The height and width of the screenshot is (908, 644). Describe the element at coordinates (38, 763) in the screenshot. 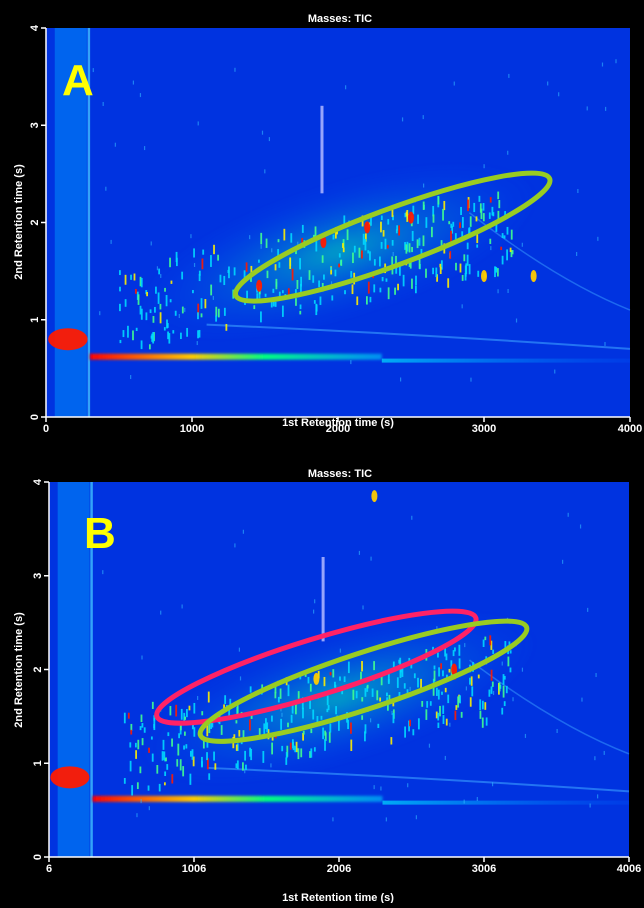

I see `y-tick-label: 1` at that location.